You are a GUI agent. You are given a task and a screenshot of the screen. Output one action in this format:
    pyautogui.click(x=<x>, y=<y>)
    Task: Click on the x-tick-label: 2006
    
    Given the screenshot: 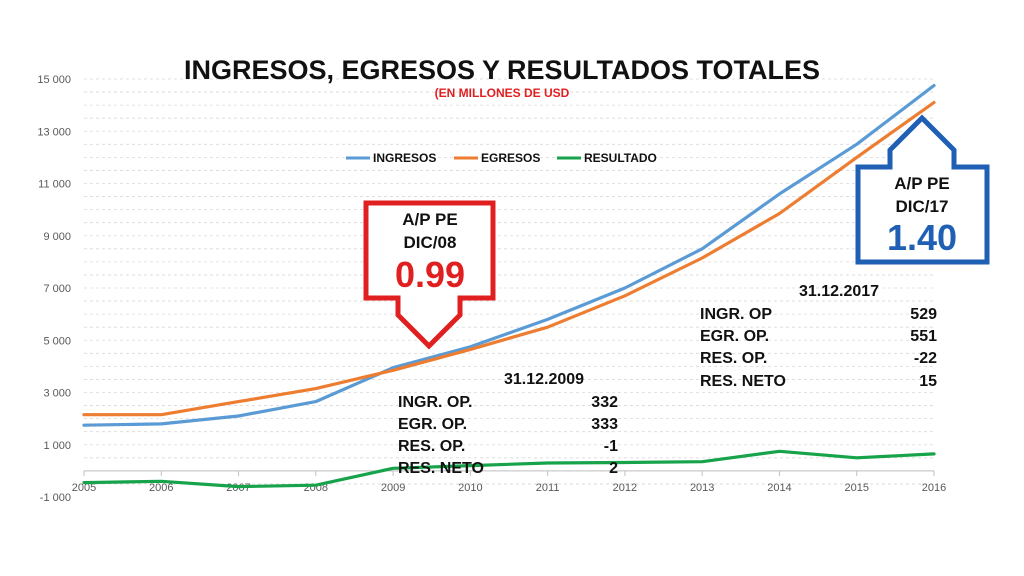 What is the action you would take?
    pyautogui.click(x=161, y=488)
    